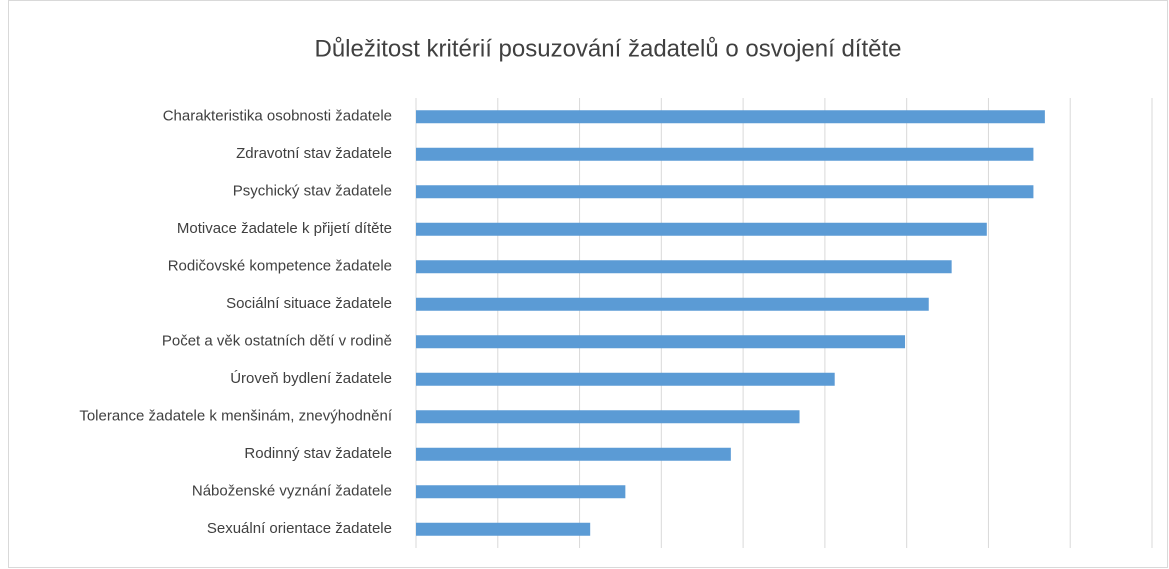  I want to click on y-tick-label: Psychický stav žadatele, so click(312, 191).